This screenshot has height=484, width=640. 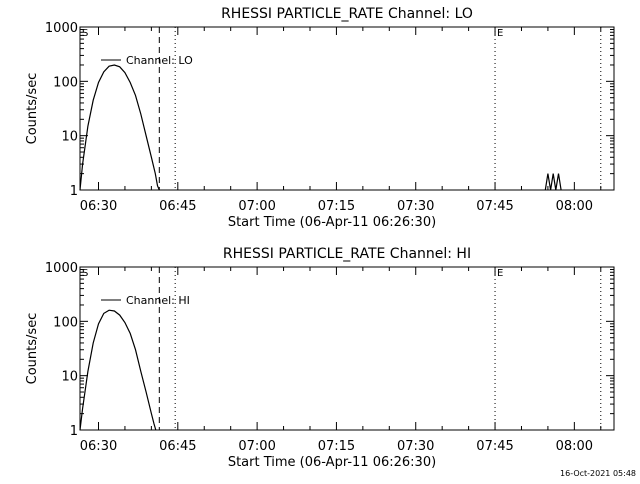 I want to click on legend-label: Channel: HI, so click(x=158, y=300).